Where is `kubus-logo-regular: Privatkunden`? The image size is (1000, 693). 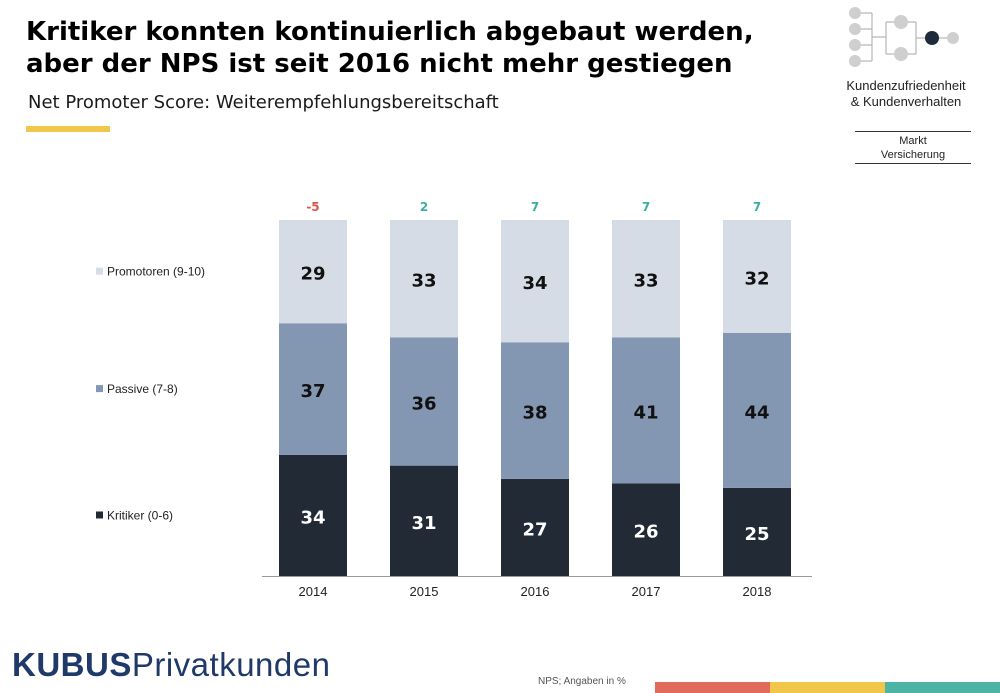
kubus-logo-regular: Privatkunden is located at coordinates (231, 664).